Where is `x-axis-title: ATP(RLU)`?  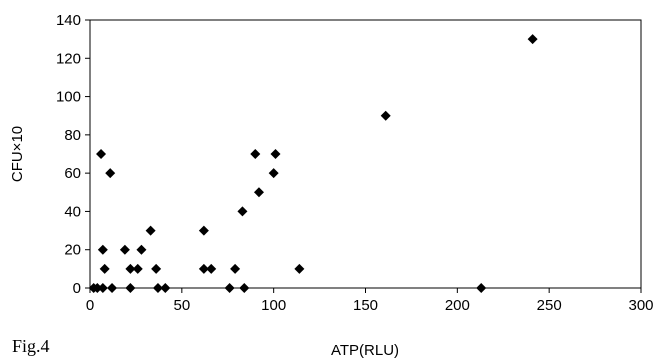
x-axis-title: ATP(RLU) is located at coordinates (365, 350).